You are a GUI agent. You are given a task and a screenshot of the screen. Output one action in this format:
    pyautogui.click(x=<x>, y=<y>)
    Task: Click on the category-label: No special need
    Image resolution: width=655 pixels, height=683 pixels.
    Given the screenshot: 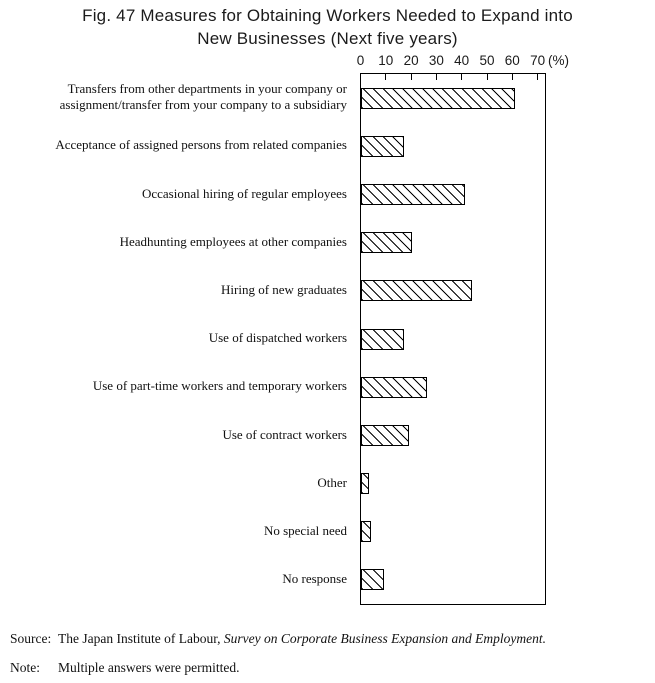 What is the action you would take?
    pyautogui.click(x=305, y=530)
    